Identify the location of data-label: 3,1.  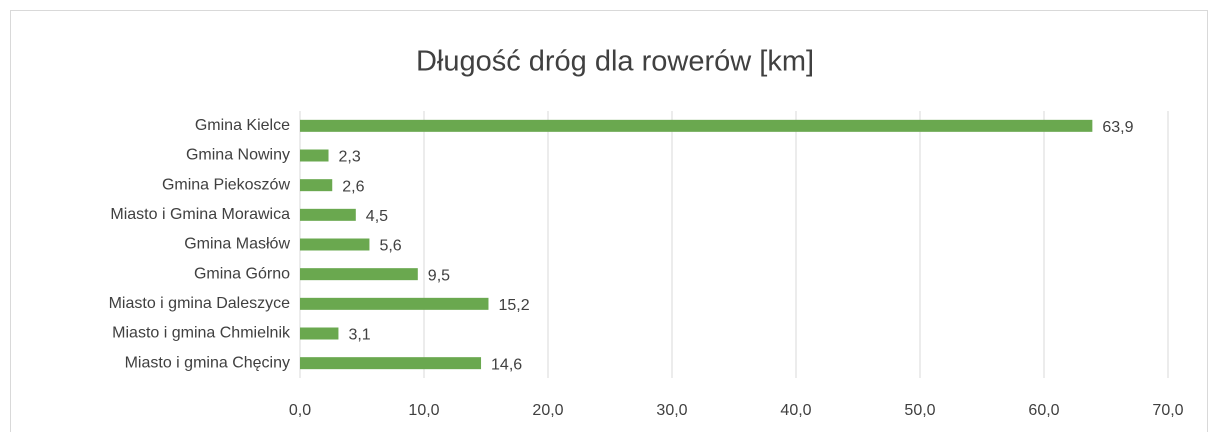
(359, 335).